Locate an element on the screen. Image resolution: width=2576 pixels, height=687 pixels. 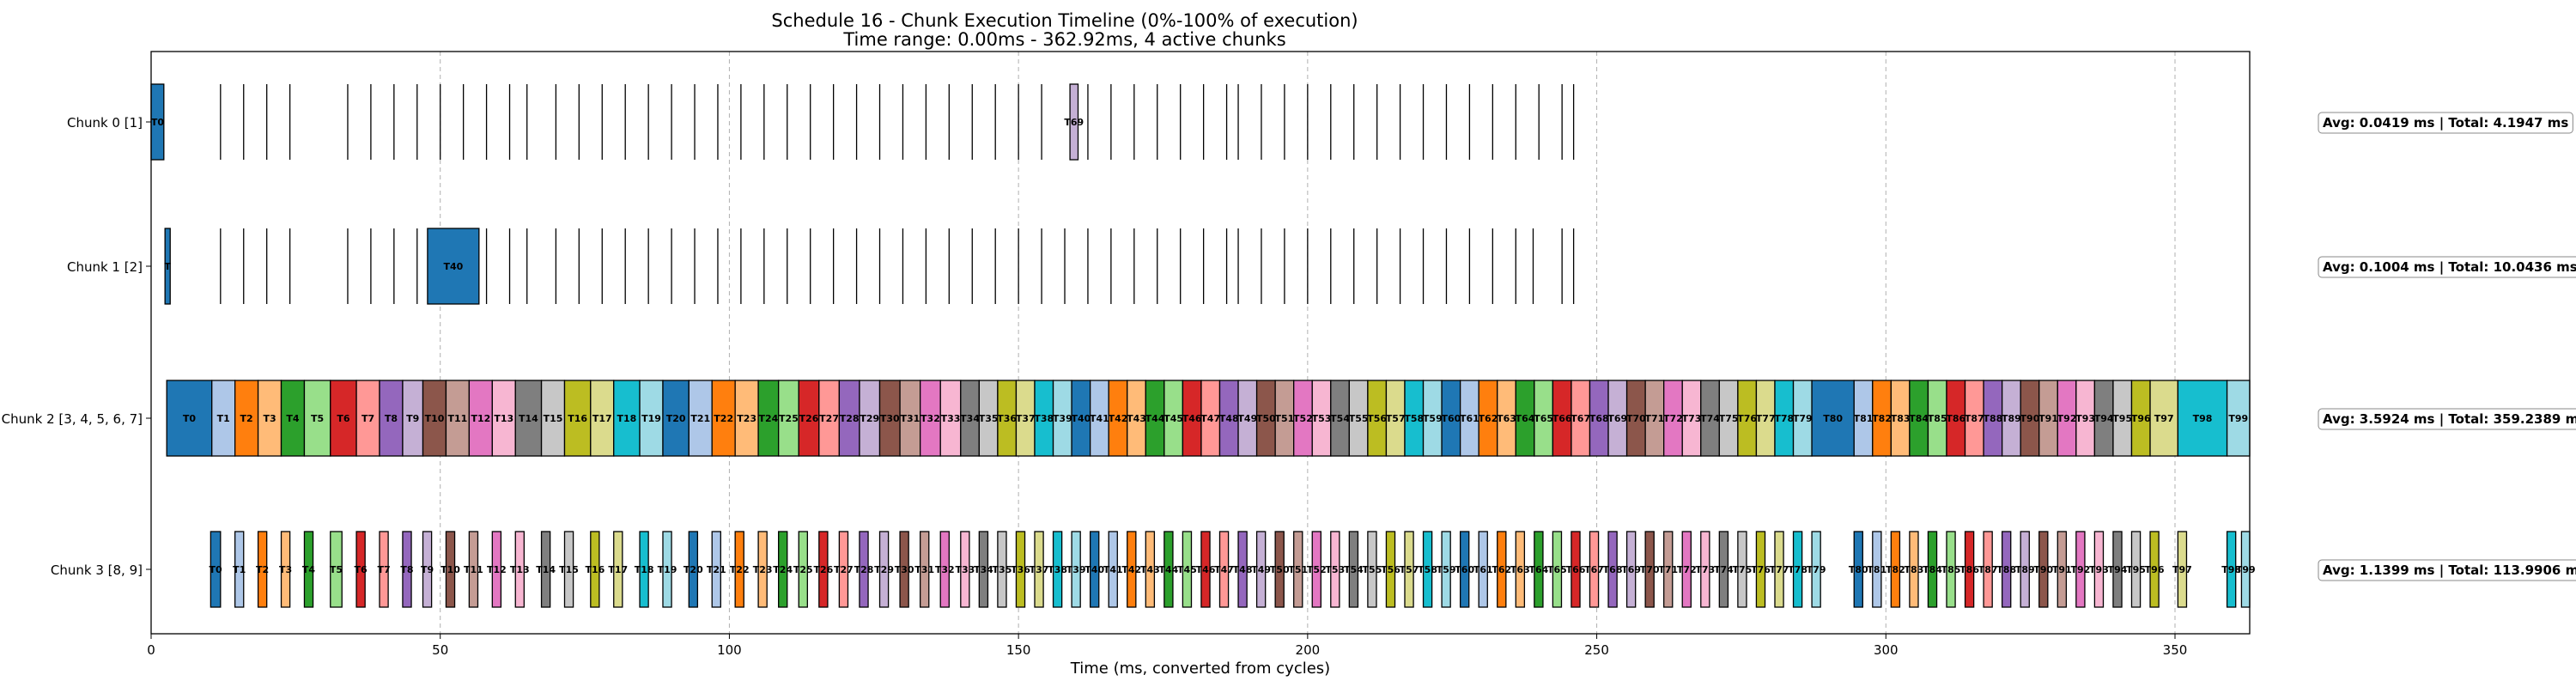
x-tick-label: 0 is located at coordinates (151, 650).